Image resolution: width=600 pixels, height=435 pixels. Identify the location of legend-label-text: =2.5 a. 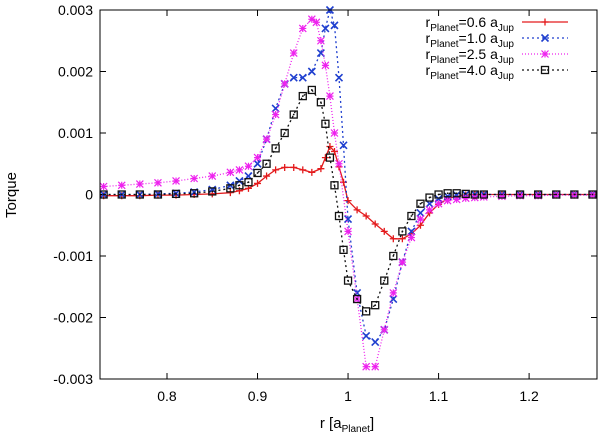
(479, 54).